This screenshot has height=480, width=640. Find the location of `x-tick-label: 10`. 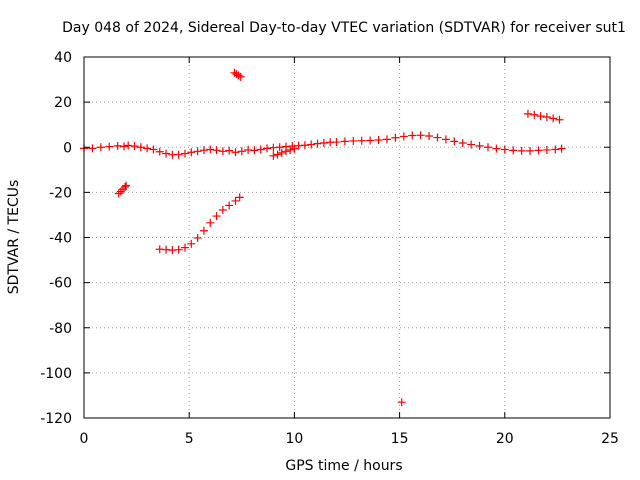

x-tick-label: 10 is located at coordinates (294, 439).